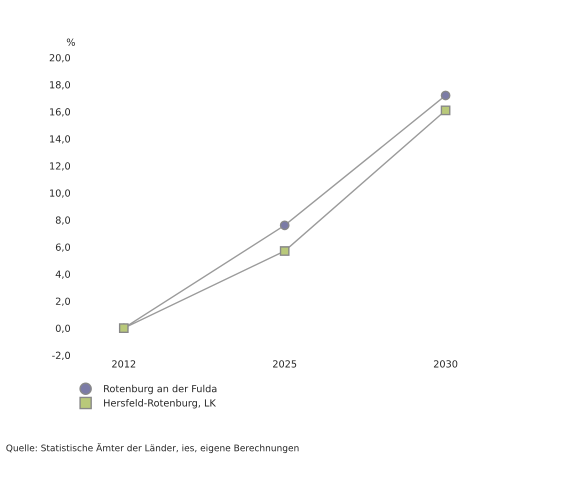 The image size is (581, 480). What do you see at coordinates (63, 220) in the screenshot?
I see `y-tick-label: 8,0` at bounding box center [63, 220].